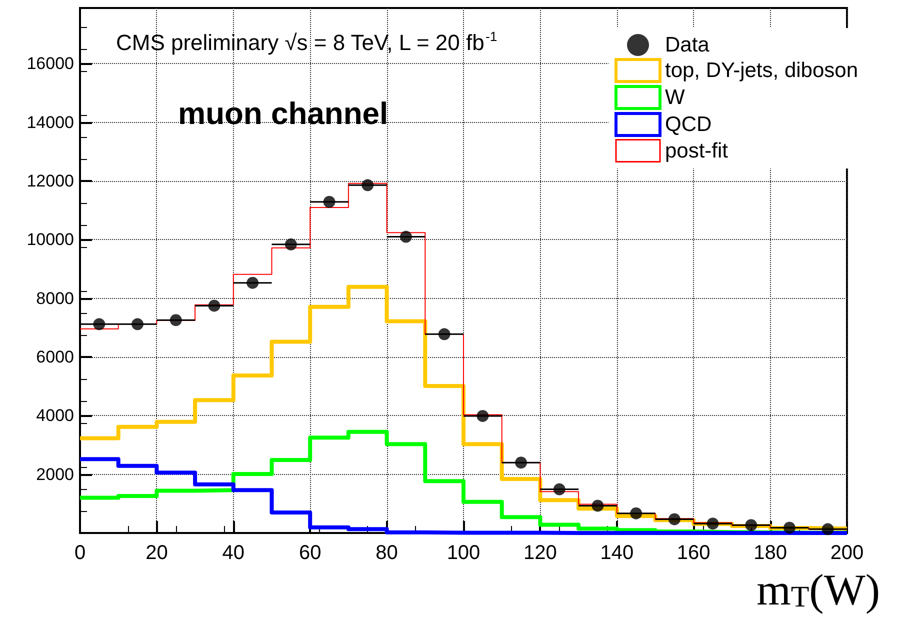 Image resolution: width=902 pixels, height=625 pixels. What do you see at coordinates (696, 150) in the screenshot?
I see `legend-label: post-fit` at bounding box center [696, 150].